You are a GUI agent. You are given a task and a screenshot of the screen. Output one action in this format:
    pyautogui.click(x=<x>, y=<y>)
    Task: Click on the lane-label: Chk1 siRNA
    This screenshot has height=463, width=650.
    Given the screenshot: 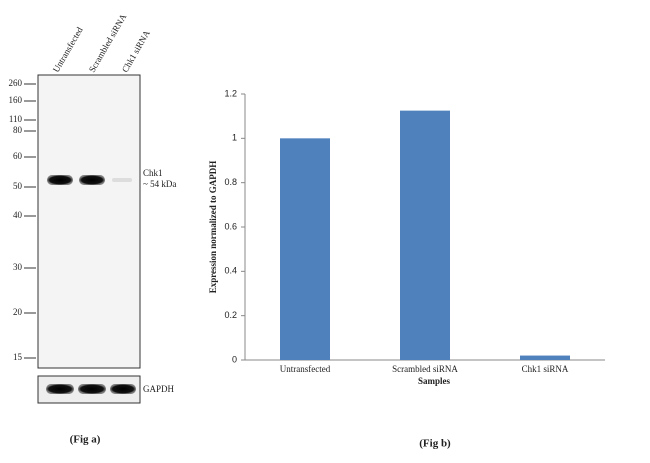 What is the action you would take?
    pyautogui.click(x=136, y=51)
    